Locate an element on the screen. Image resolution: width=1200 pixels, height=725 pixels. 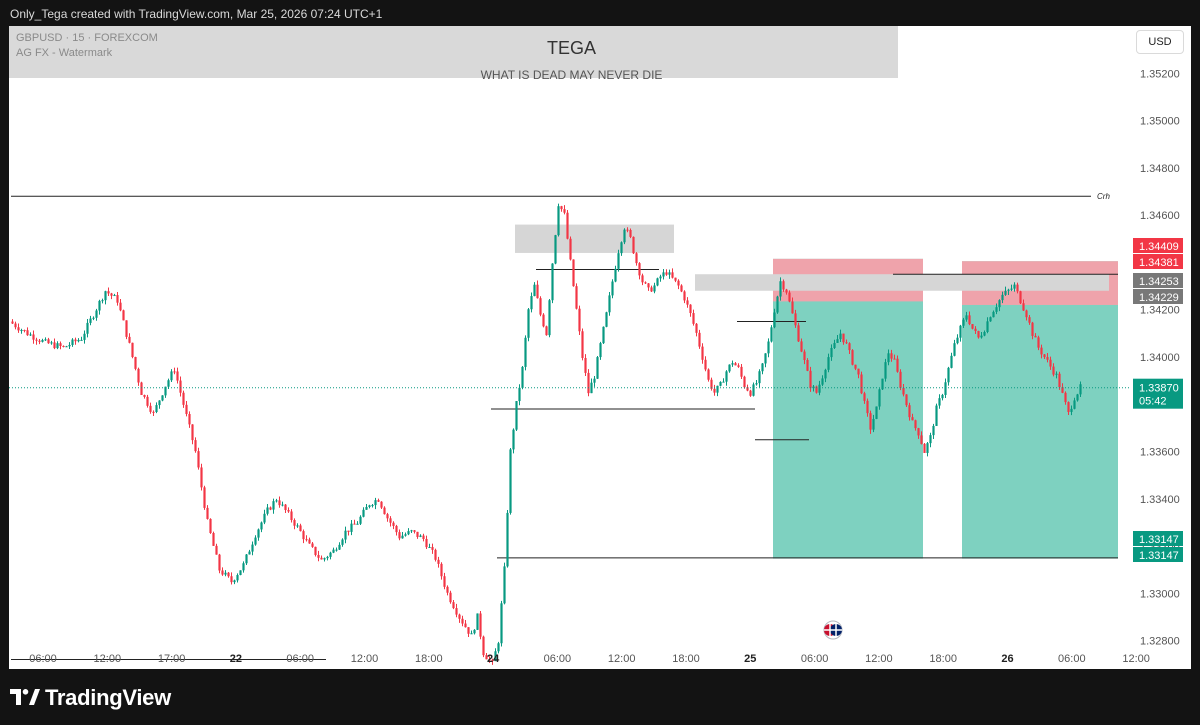
watermark-subtitle: WHAT IS DEAD MAY NEVER DIE is located at coordinates (571, 75).